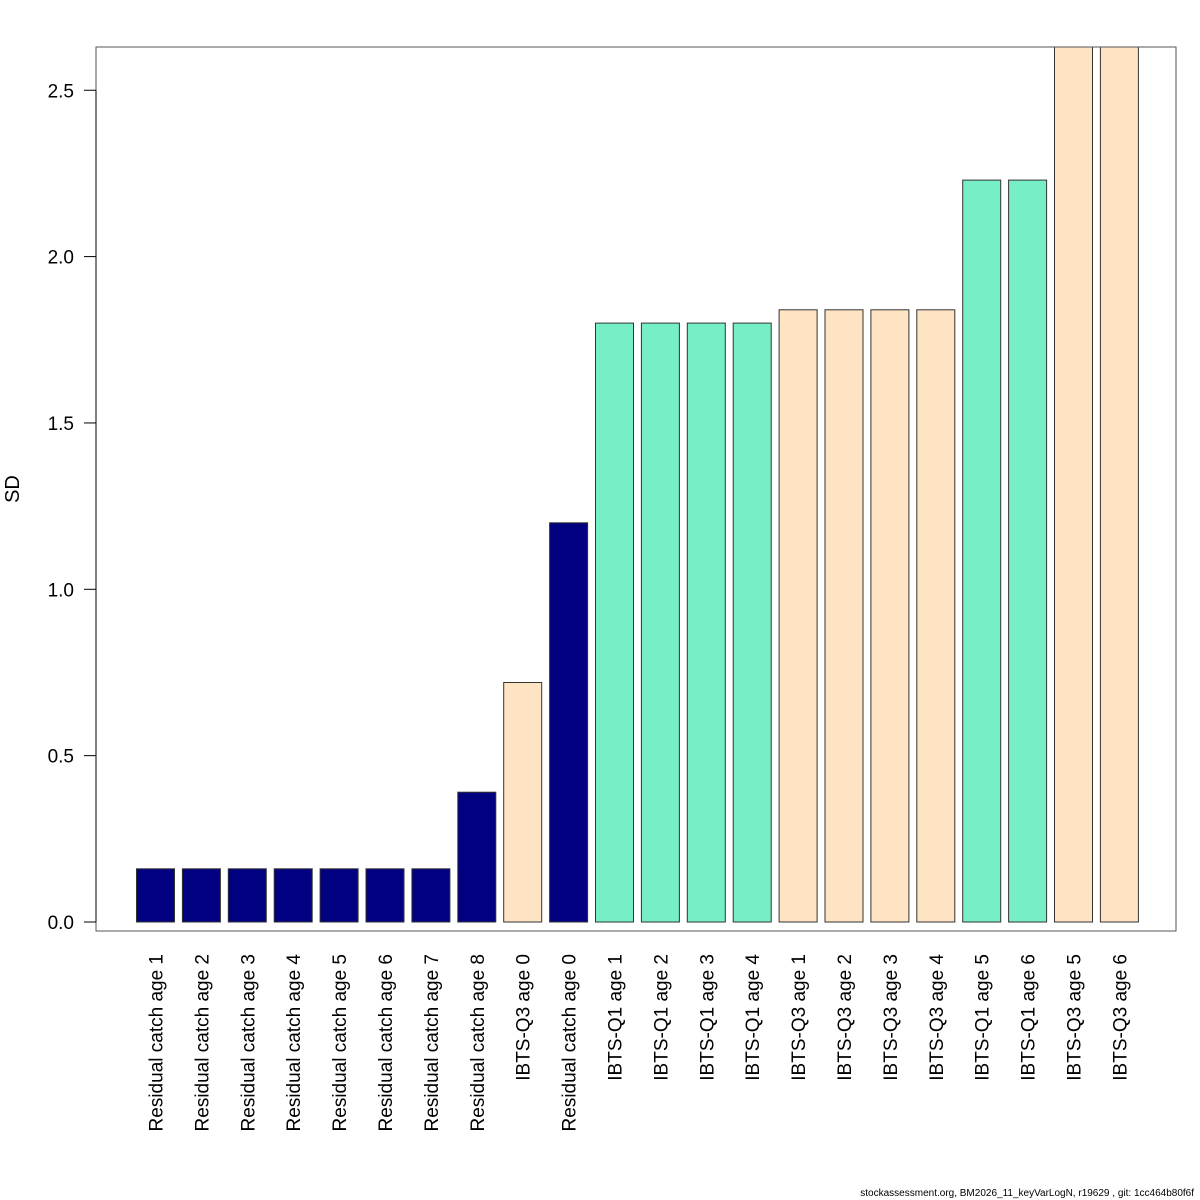 The width and height of the screenshot is (1200, 1200). What do you see at coordinates (61, 91) in the screenshot?
I see `y-tick-label: 2.5` at bounding box center [61, 91].